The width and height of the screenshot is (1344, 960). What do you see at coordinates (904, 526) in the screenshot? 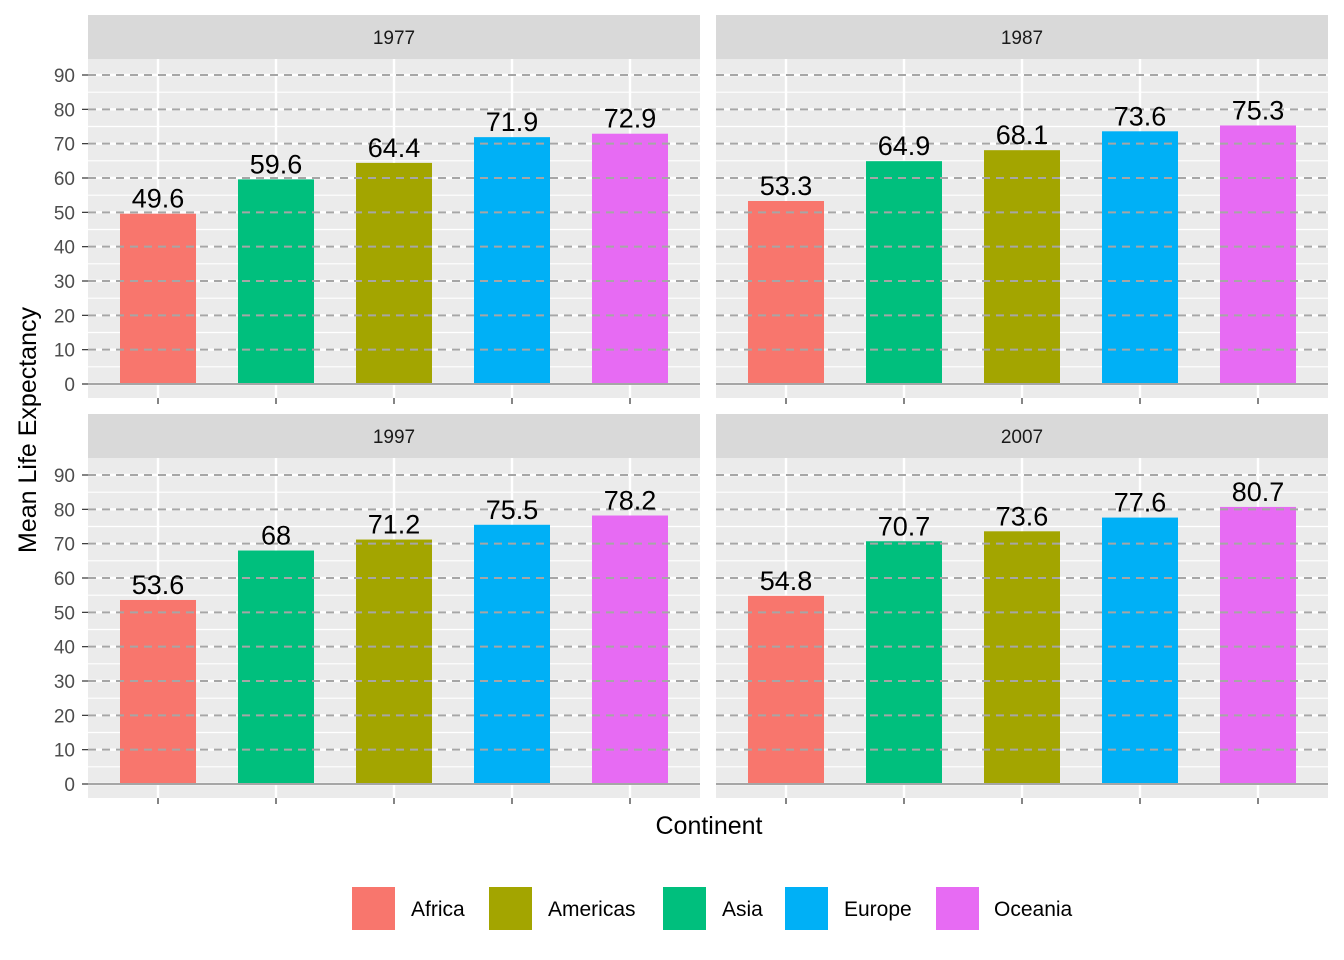
I see `data-label: 70.7` at bounding box center [904, 526].